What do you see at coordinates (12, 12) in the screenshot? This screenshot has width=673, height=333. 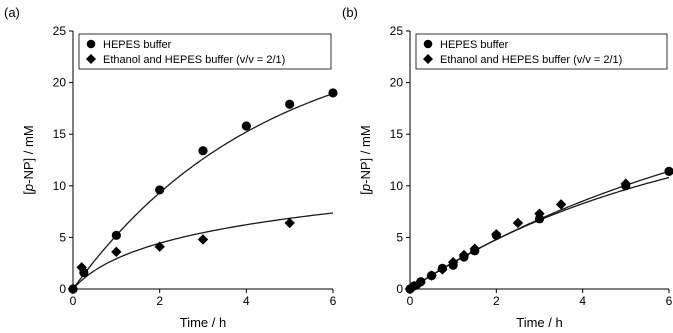 I see `panel-a-label: (a)` at bounding box center [12, 12].